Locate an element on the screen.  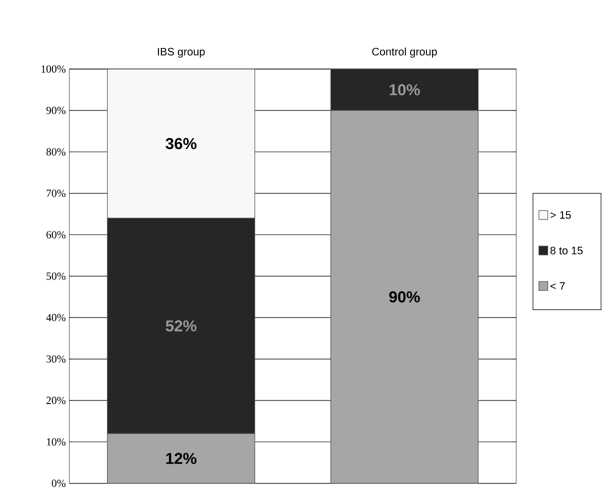
data-label: 12% is located at coordinates (181, 458).